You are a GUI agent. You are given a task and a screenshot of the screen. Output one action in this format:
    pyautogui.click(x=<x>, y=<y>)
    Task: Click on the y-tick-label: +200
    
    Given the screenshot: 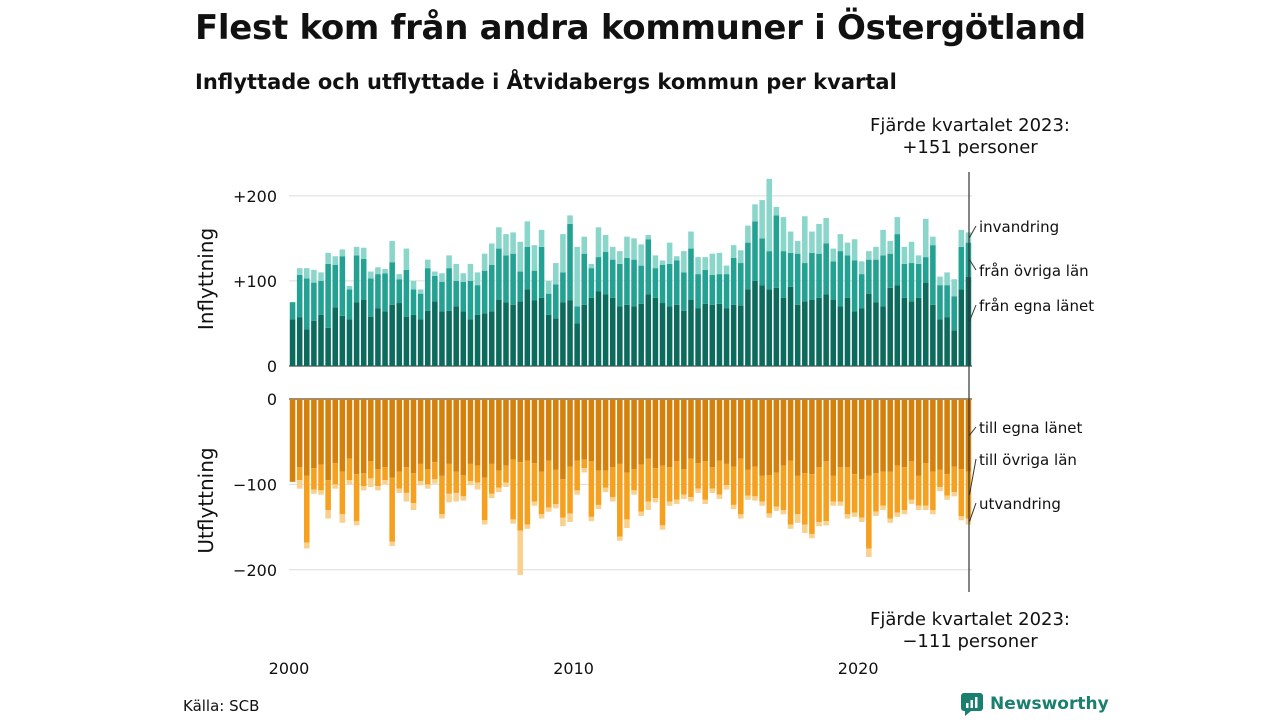 What is the action you would take?
    pyautogui.click(x=255, y=196)
    